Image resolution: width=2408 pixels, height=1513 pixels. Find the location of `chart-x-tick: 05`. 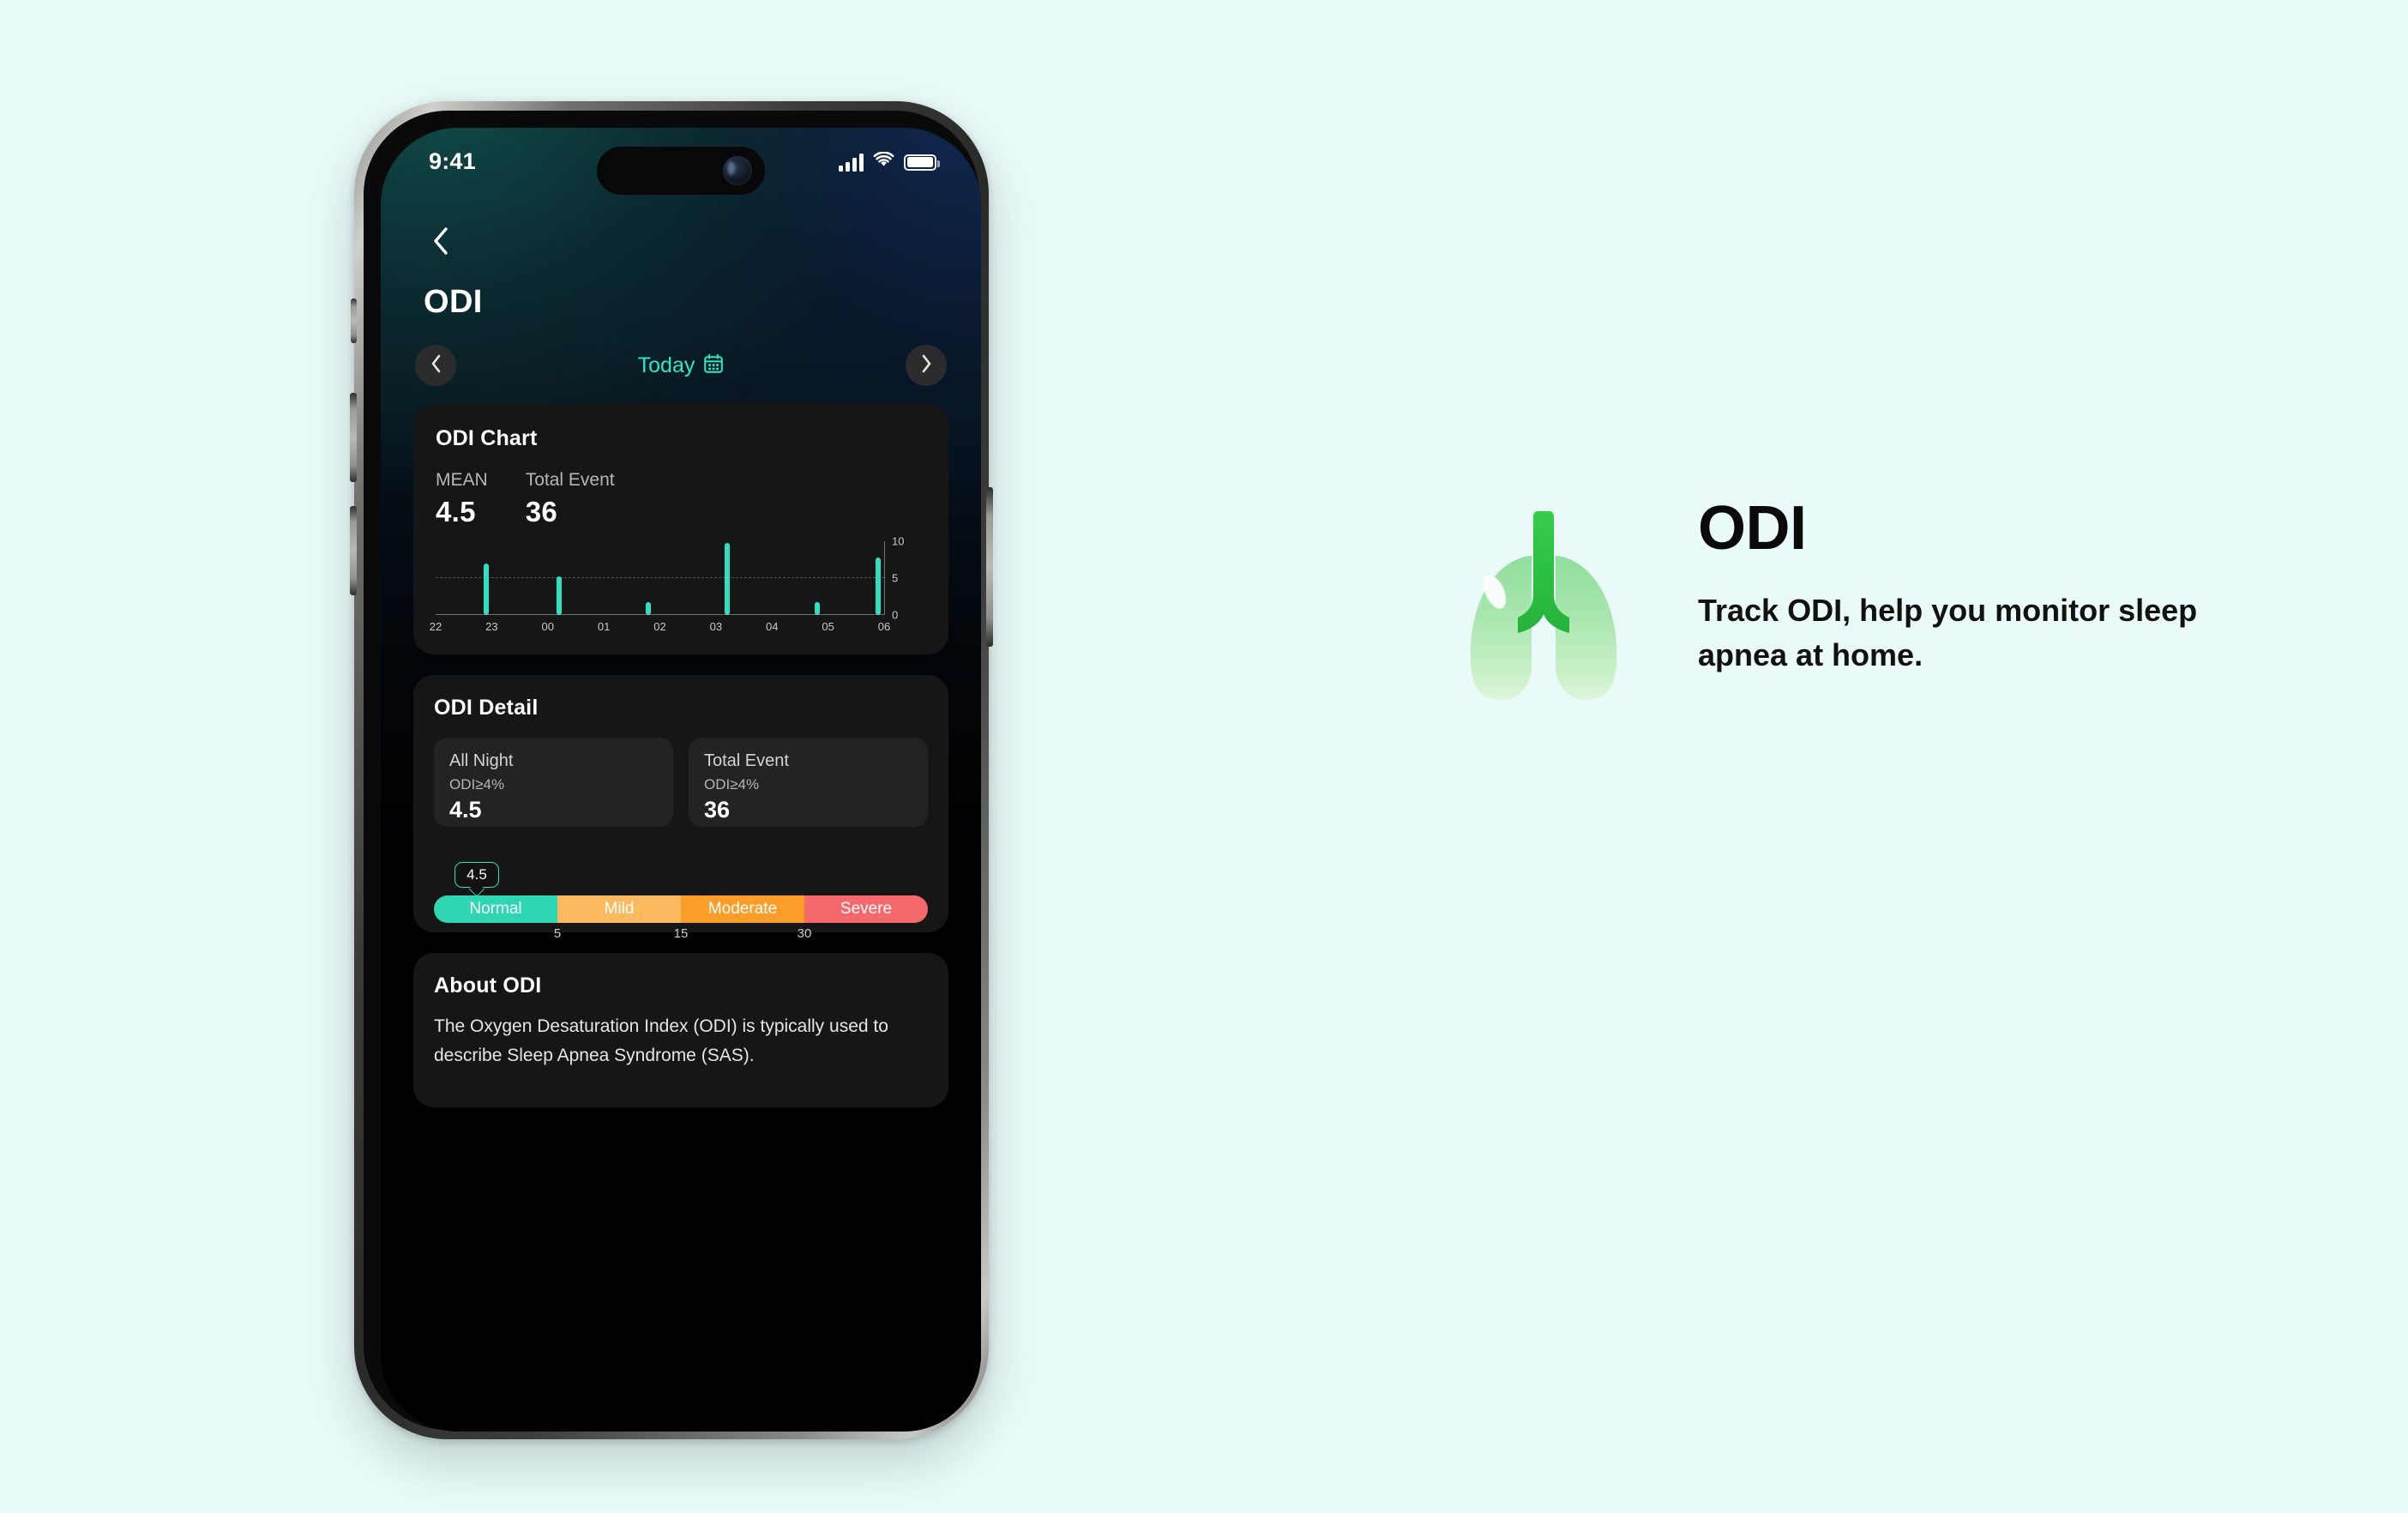

chart-x-tick: 05 is located at coordinates (828, 627).